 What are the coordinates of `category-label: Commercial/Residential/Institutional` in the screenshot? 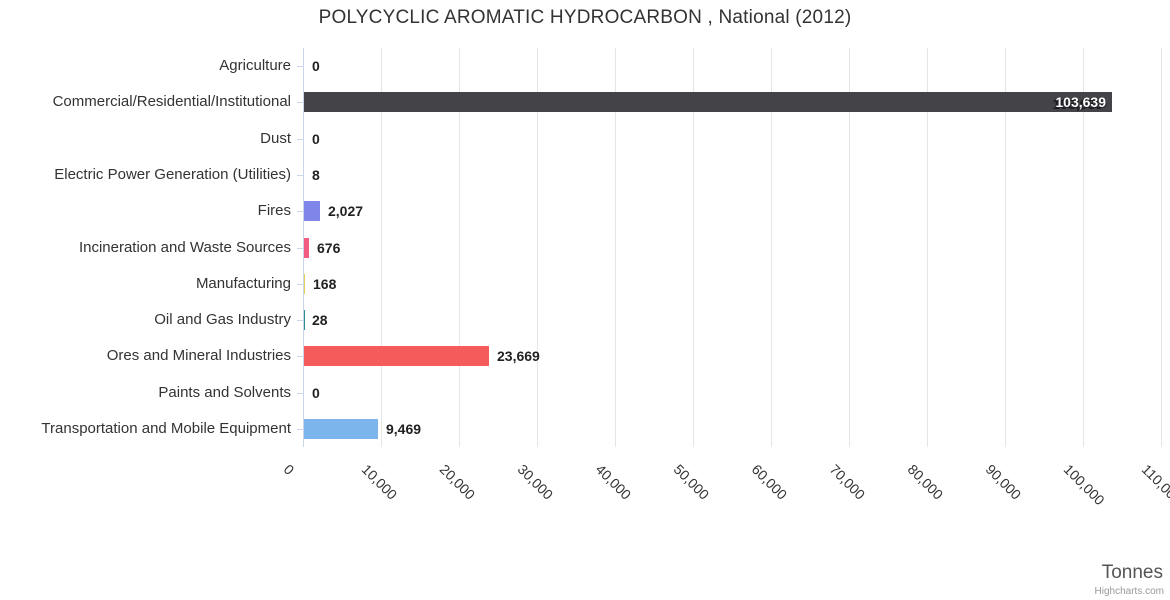 It's located at (171, 101).